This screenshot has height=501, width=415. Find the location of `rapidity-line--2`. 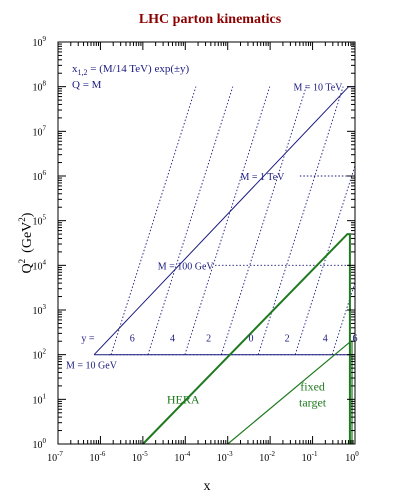

rapidity-line--2 is located at coordinates (227, 220).